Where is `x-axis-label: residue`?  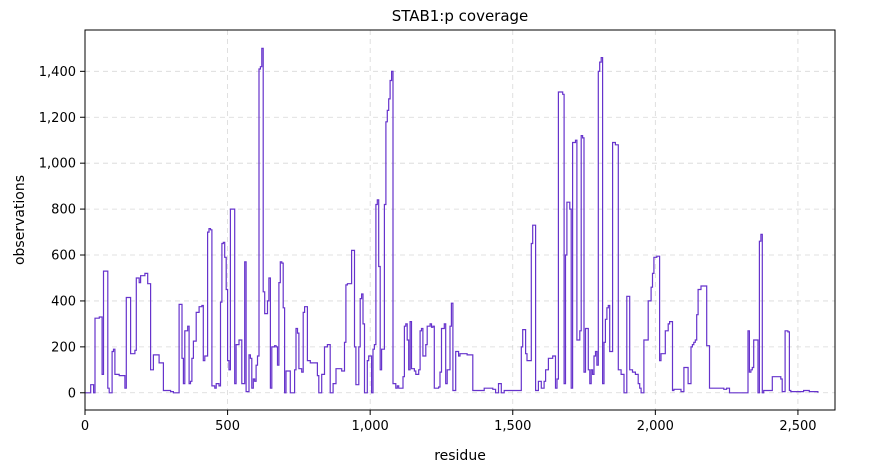 x-axis-label: residue is located at coordinates (460, 456).